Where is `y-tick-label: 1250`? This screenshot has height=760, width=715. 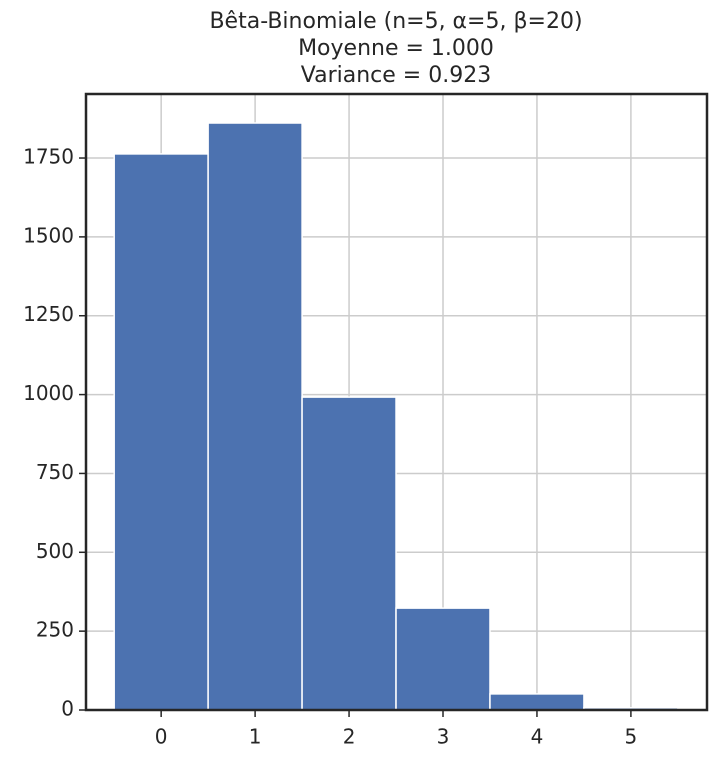
y-tick-label: 1250 is located at coordinates (48, 314).